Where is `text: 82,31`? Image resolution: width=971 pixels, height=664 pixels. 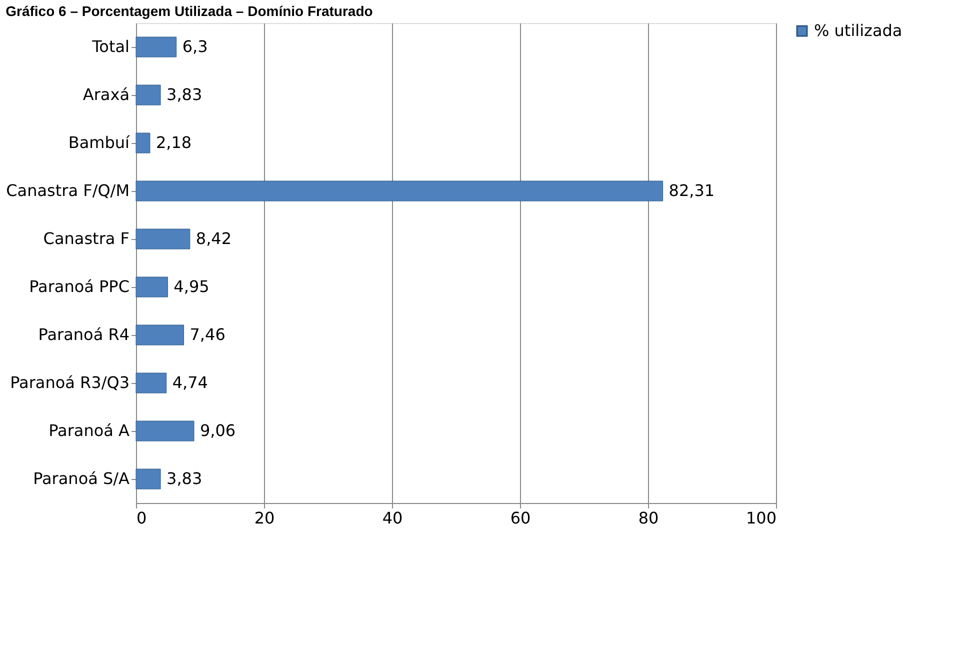
text: 82,31 is located at coordinates (691, 190).